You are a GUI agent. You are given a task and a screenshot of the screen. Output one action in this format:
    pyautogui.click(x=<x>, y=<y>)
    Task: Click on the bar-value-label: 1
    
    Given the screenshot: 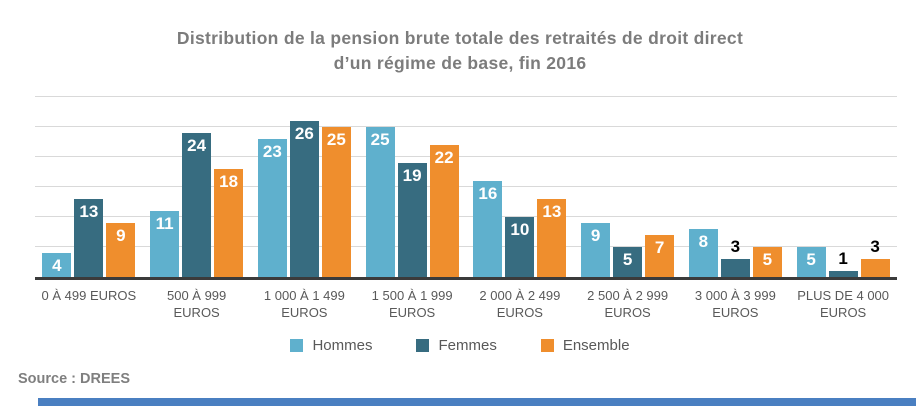 What is the action you would take?
    pyautogui.click(x=843, y=258)
    